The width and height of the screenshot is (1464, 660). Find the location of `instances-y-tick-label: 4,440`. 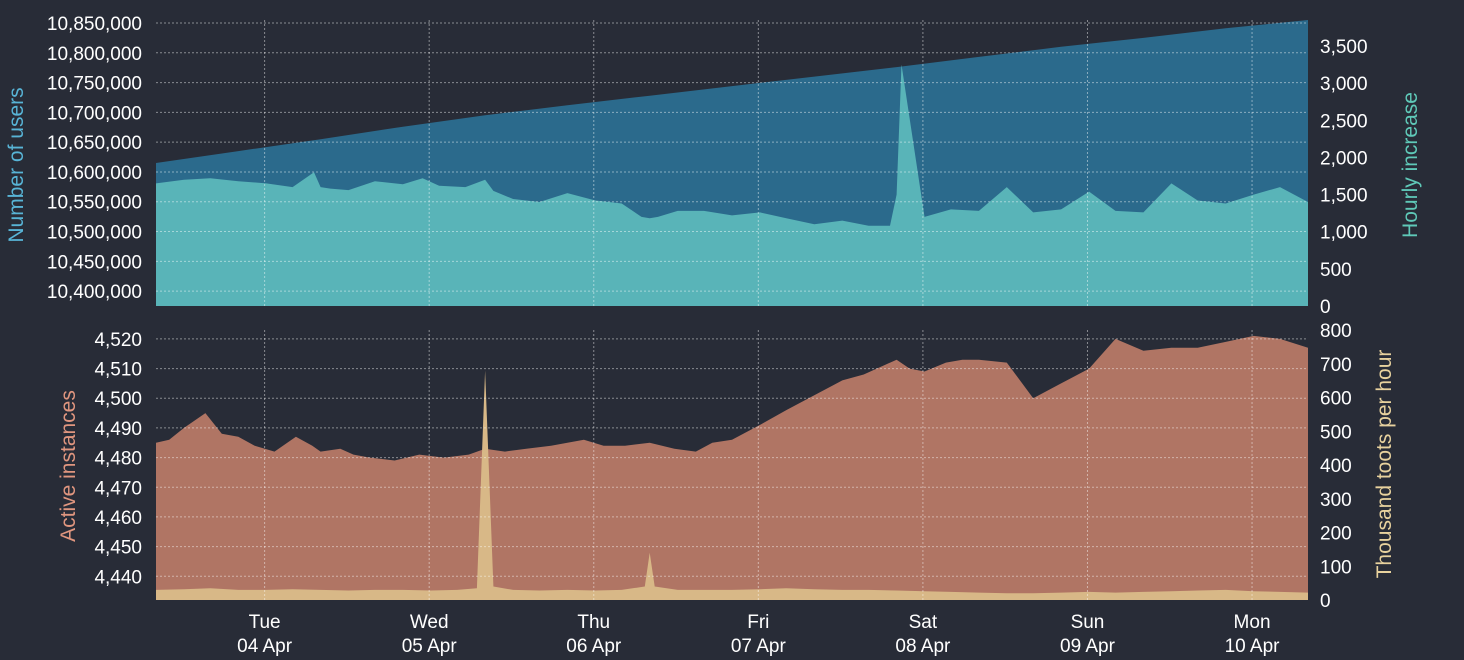

instances-y-tick-label: 4,440 is located at coordinates (118, 577).